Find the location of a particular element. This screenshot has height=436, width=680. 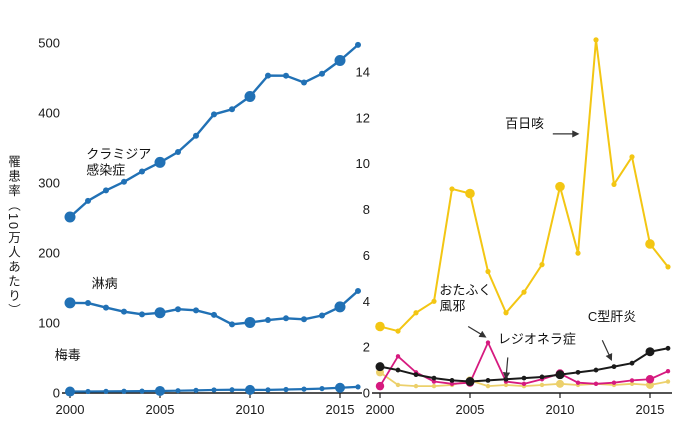

y-tick-label: 400 is located at coordinates (49, 113).